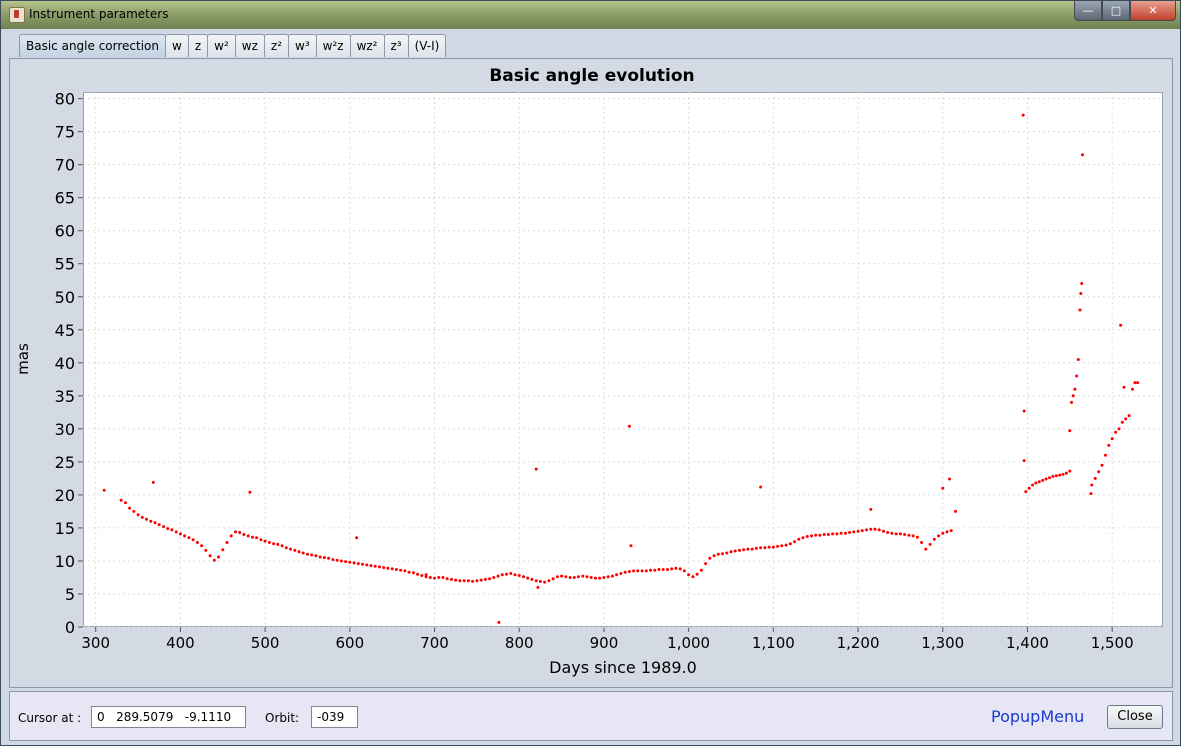 This screenshot has height=746, width=1181. I want to click on tab-7: w²z, so click(333, 45).